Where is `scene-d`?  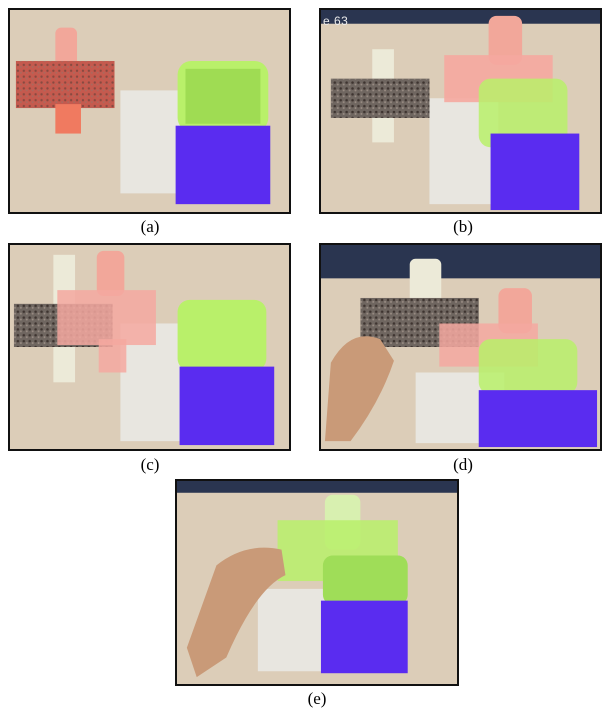
scene-d is located at coordinates (460, 347).